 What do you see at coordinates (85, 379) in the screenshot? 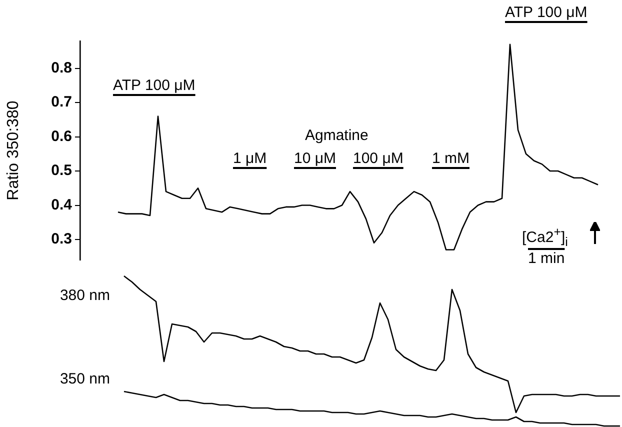
I see `series-label: 350 nm` at bounding box center [85, 379].